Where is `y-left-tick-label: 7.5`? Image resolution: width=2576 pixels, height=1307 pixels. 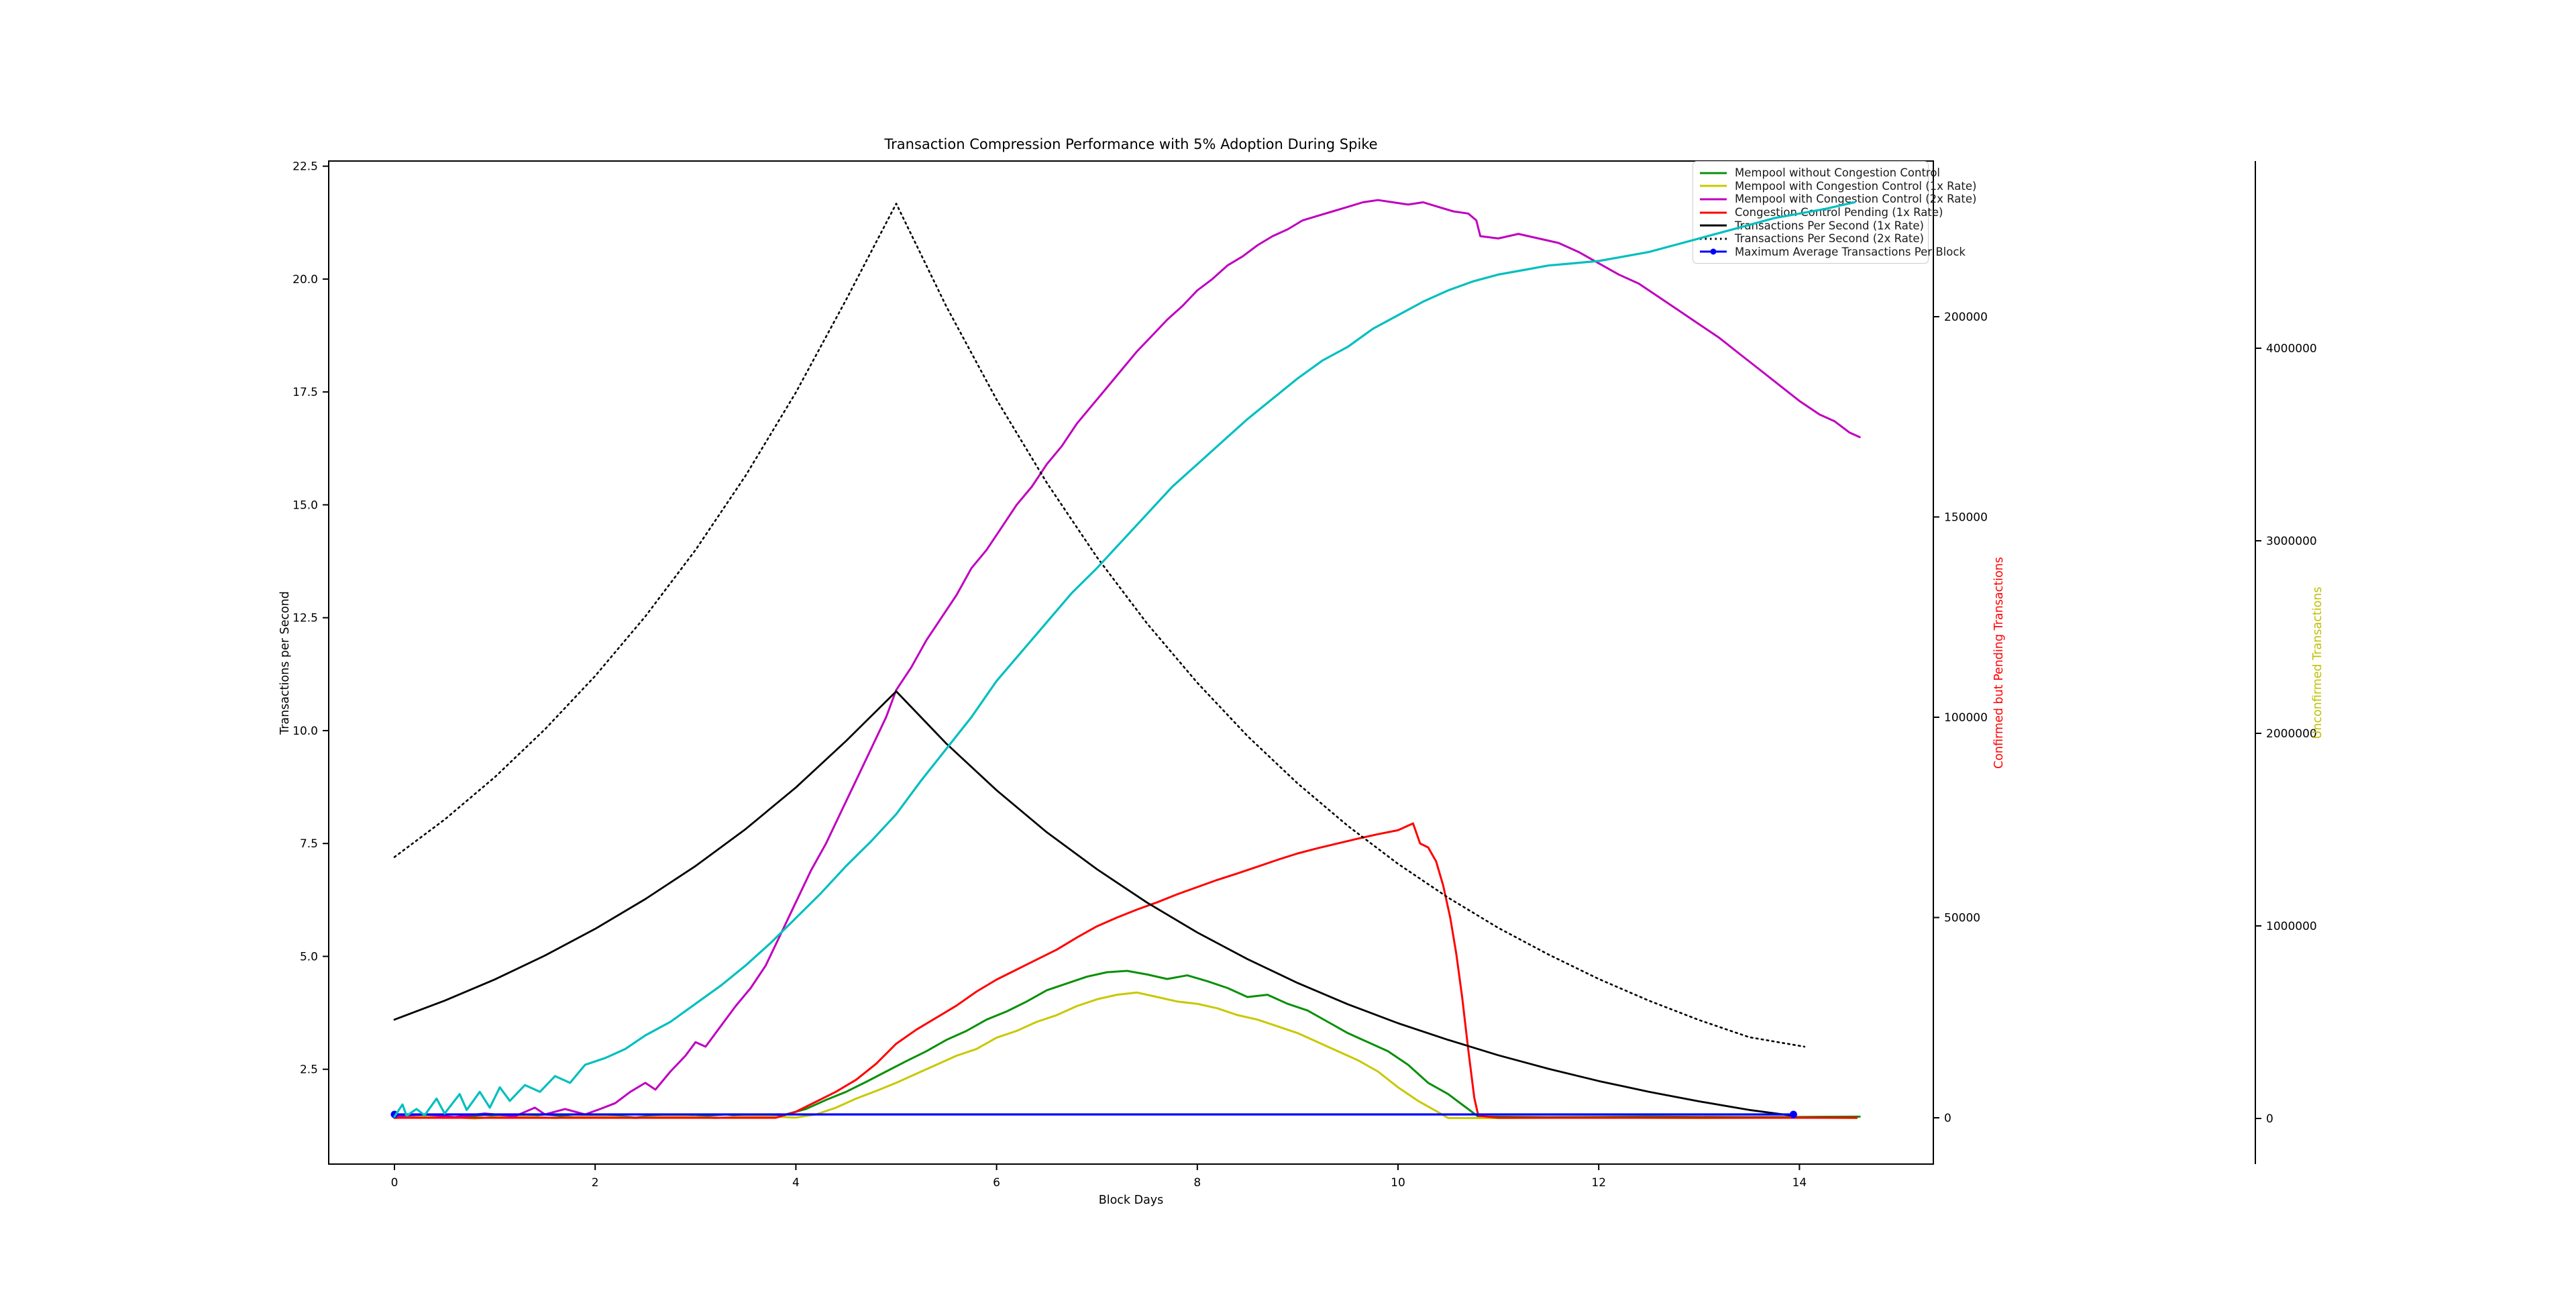
y-left-tick-label: 7.5 is located at coordinates (309, 844).